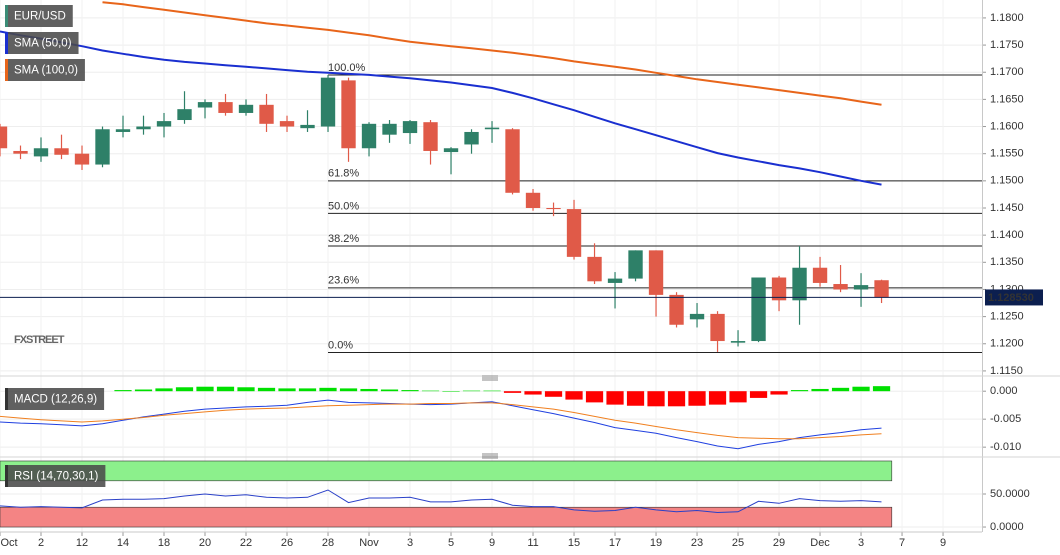 The image size is (1060, 555). I want to click on legend-item: SMA (100,0), so click(45, 70).